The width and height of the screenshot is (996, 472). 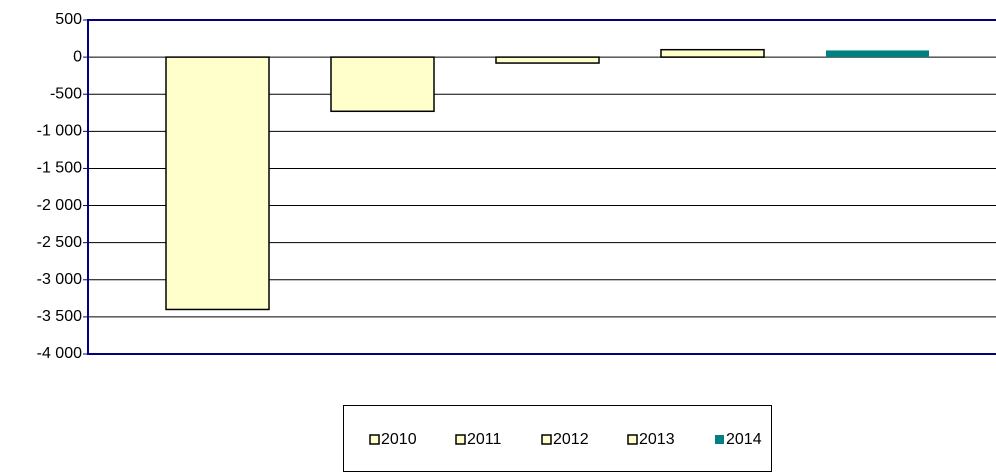 I want to click on y-tick-label: -4 000, so click(x=59, y=353).